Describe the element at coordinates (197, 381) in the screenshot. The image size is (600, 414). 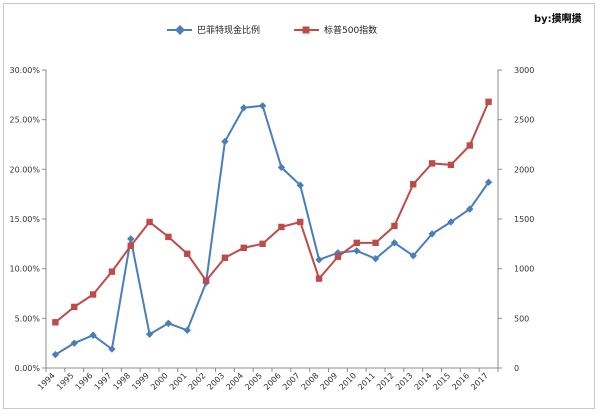
I see `x-tick-label: 2002` at that location.